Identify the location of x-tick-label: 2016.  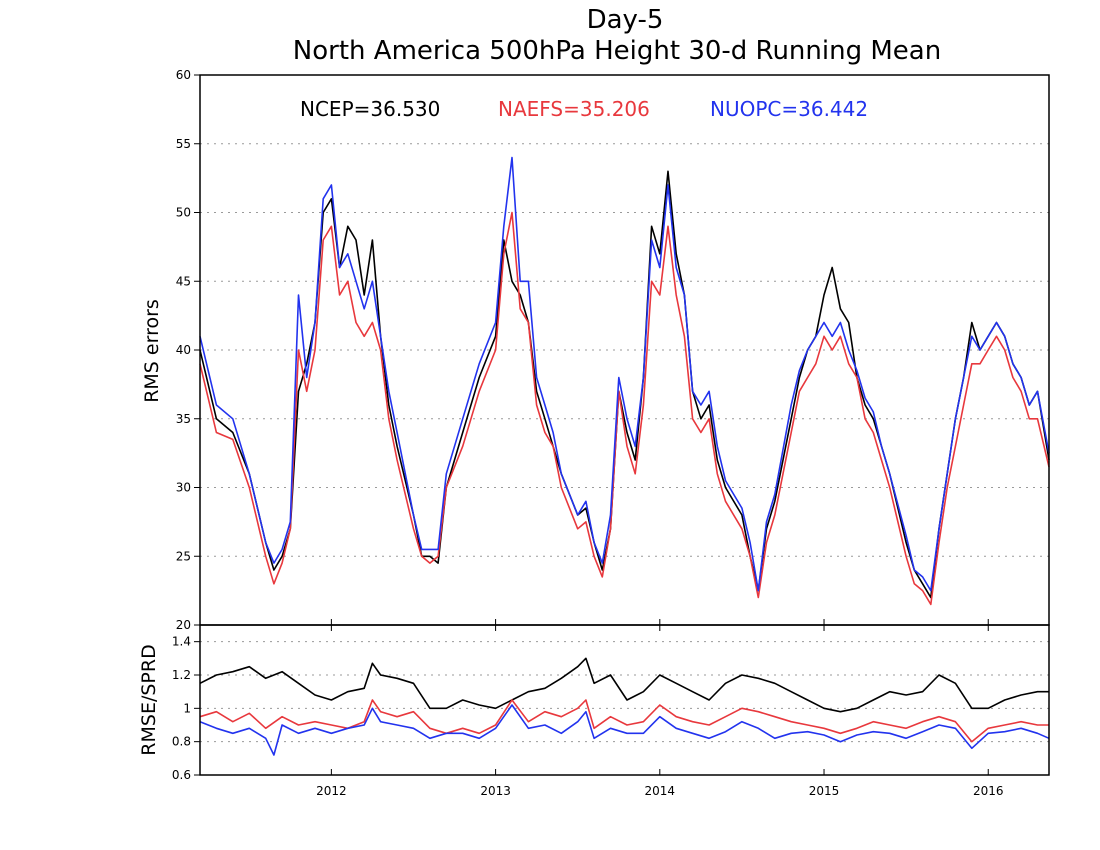
(988, 791).